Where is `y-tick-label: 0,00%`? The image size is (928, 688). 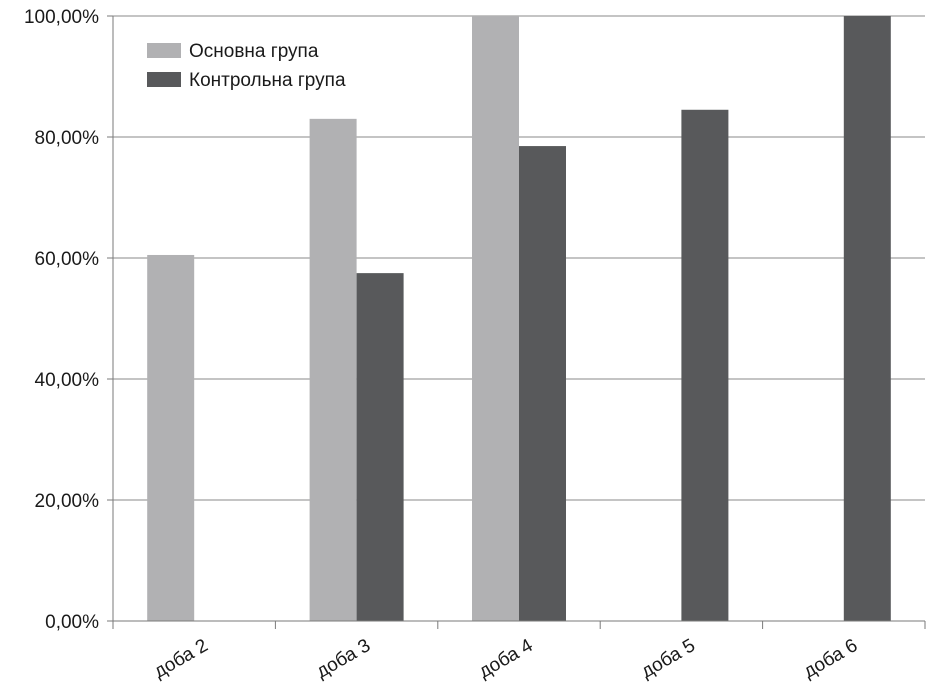 y-tick-label: 0,00% is located at coordinates (72, 622).